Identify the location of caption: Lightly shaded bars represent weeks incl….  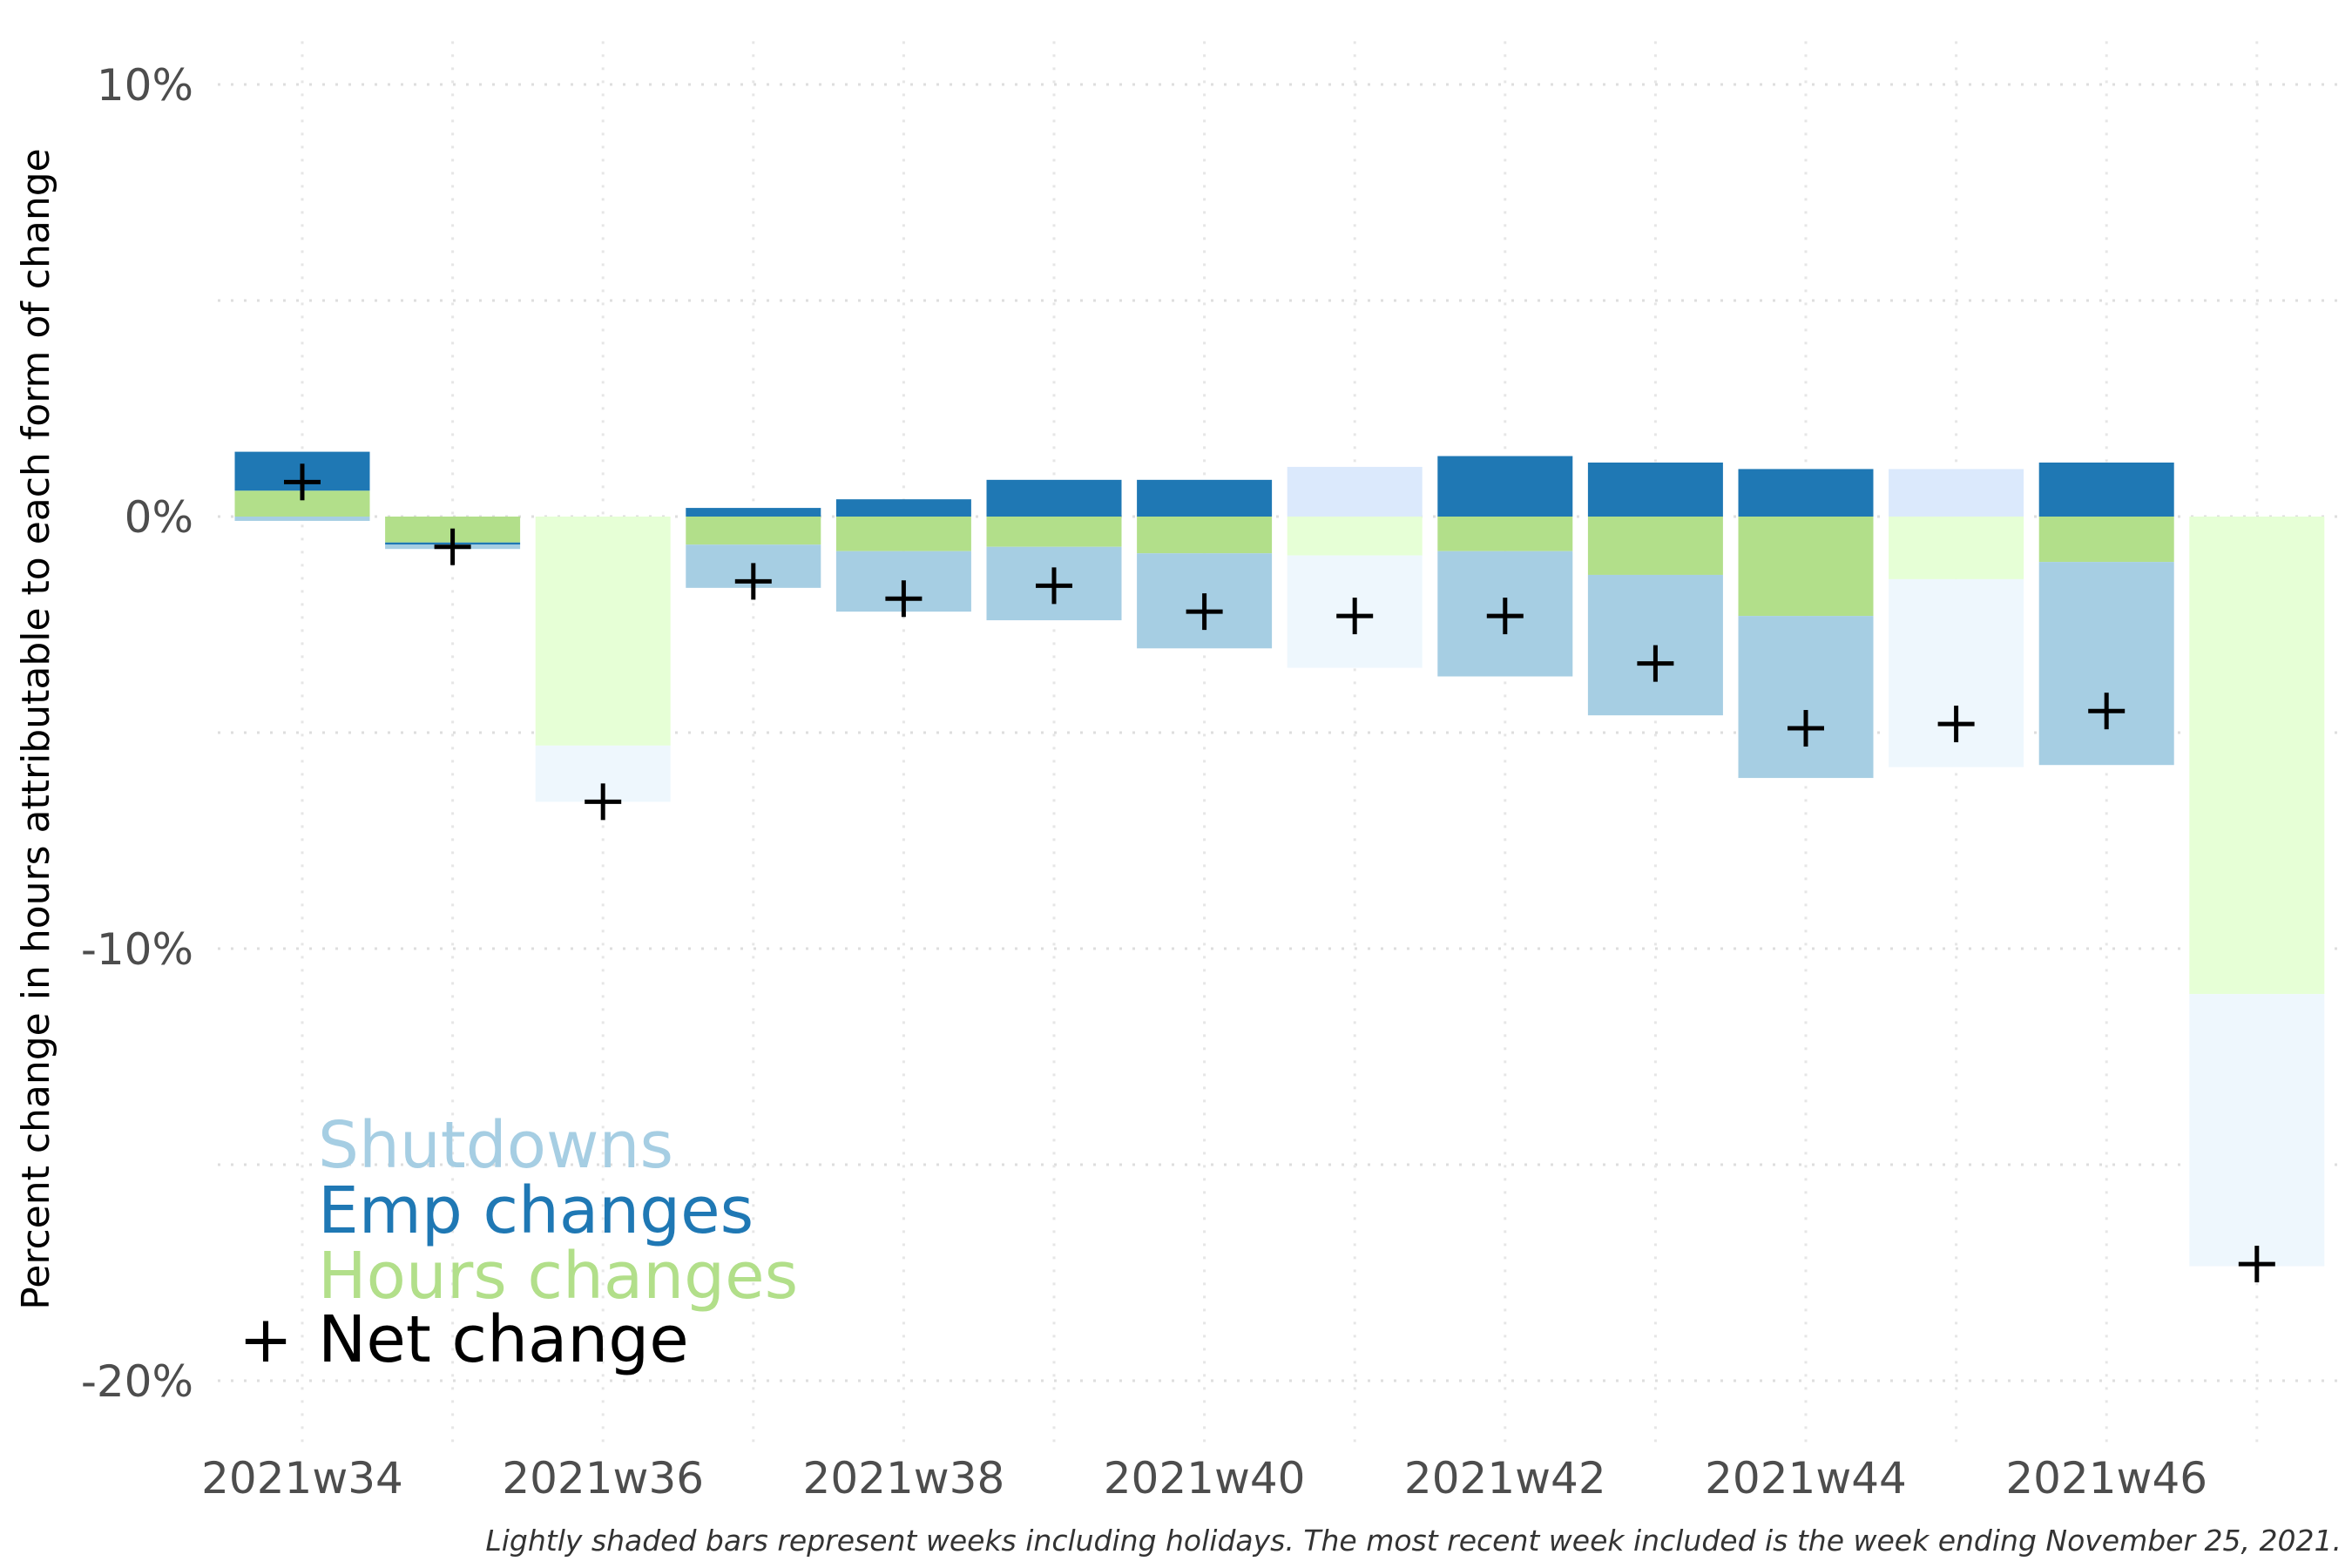
(1413, 1541).